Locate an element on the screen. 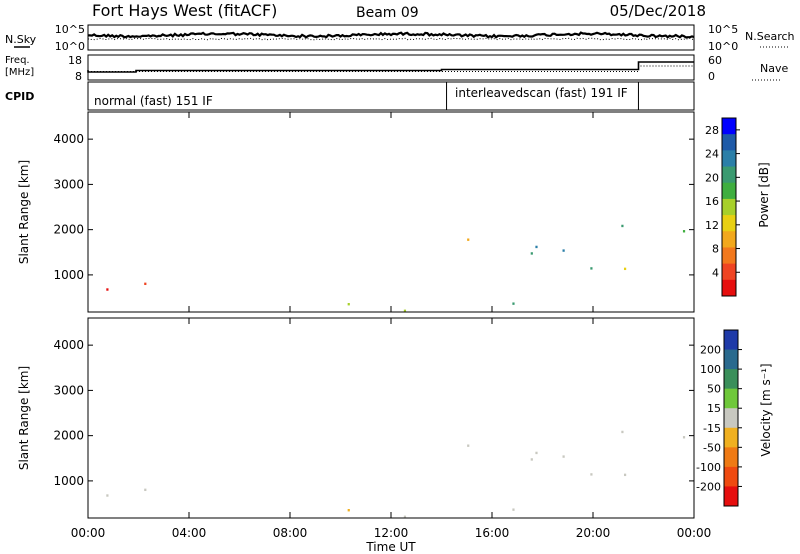 This screenshot has height=554, width=800. power-colorbar-tick-label: 20 is located at coordinates (712, 177).